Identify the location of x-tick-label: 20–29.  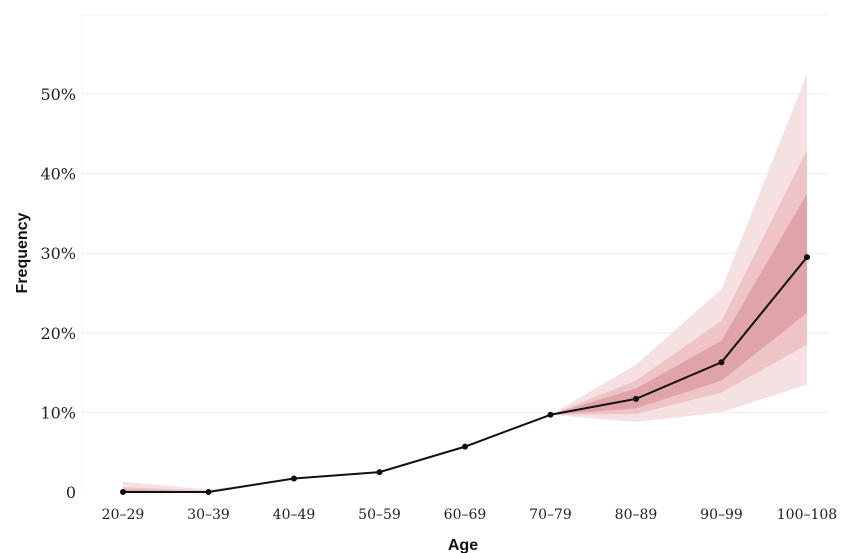
(123, 515).